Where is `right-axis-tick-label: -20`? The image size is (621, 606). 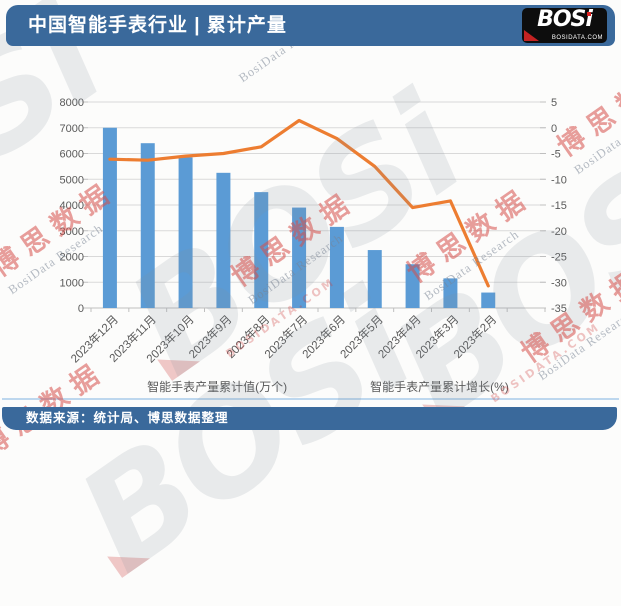
right-axis-tick-label: -20 is located at coordinates (559, 232).